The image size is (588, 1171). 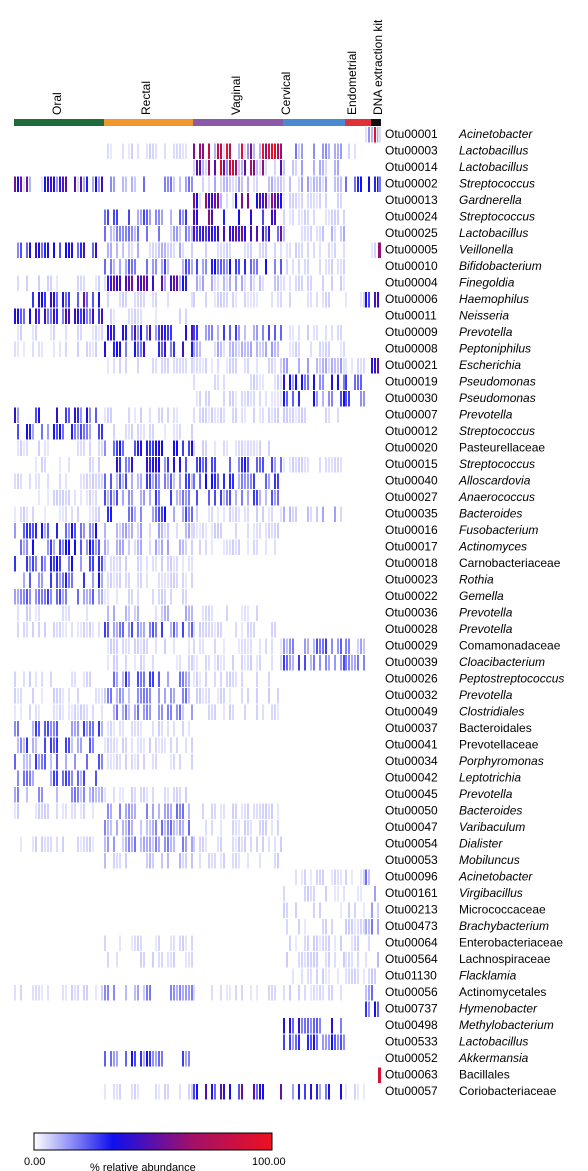 What do you see at coordinates (481, 596) in the screenshot?
I see `row-taxon-label: Gemella` at bounding box center [481, 596].